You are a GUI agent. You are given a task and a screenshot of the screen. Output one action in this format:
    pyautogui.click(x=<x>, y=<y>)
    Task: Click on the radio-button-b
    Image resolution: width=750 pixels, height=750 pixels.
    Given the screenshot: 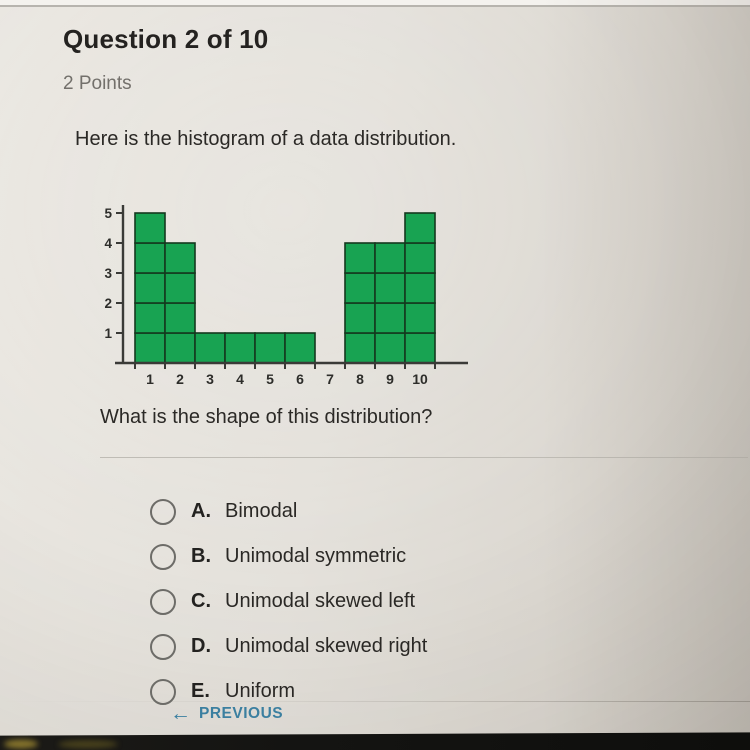 What is the action you would take?
    pyautogui.click(x=163, y=556)
    